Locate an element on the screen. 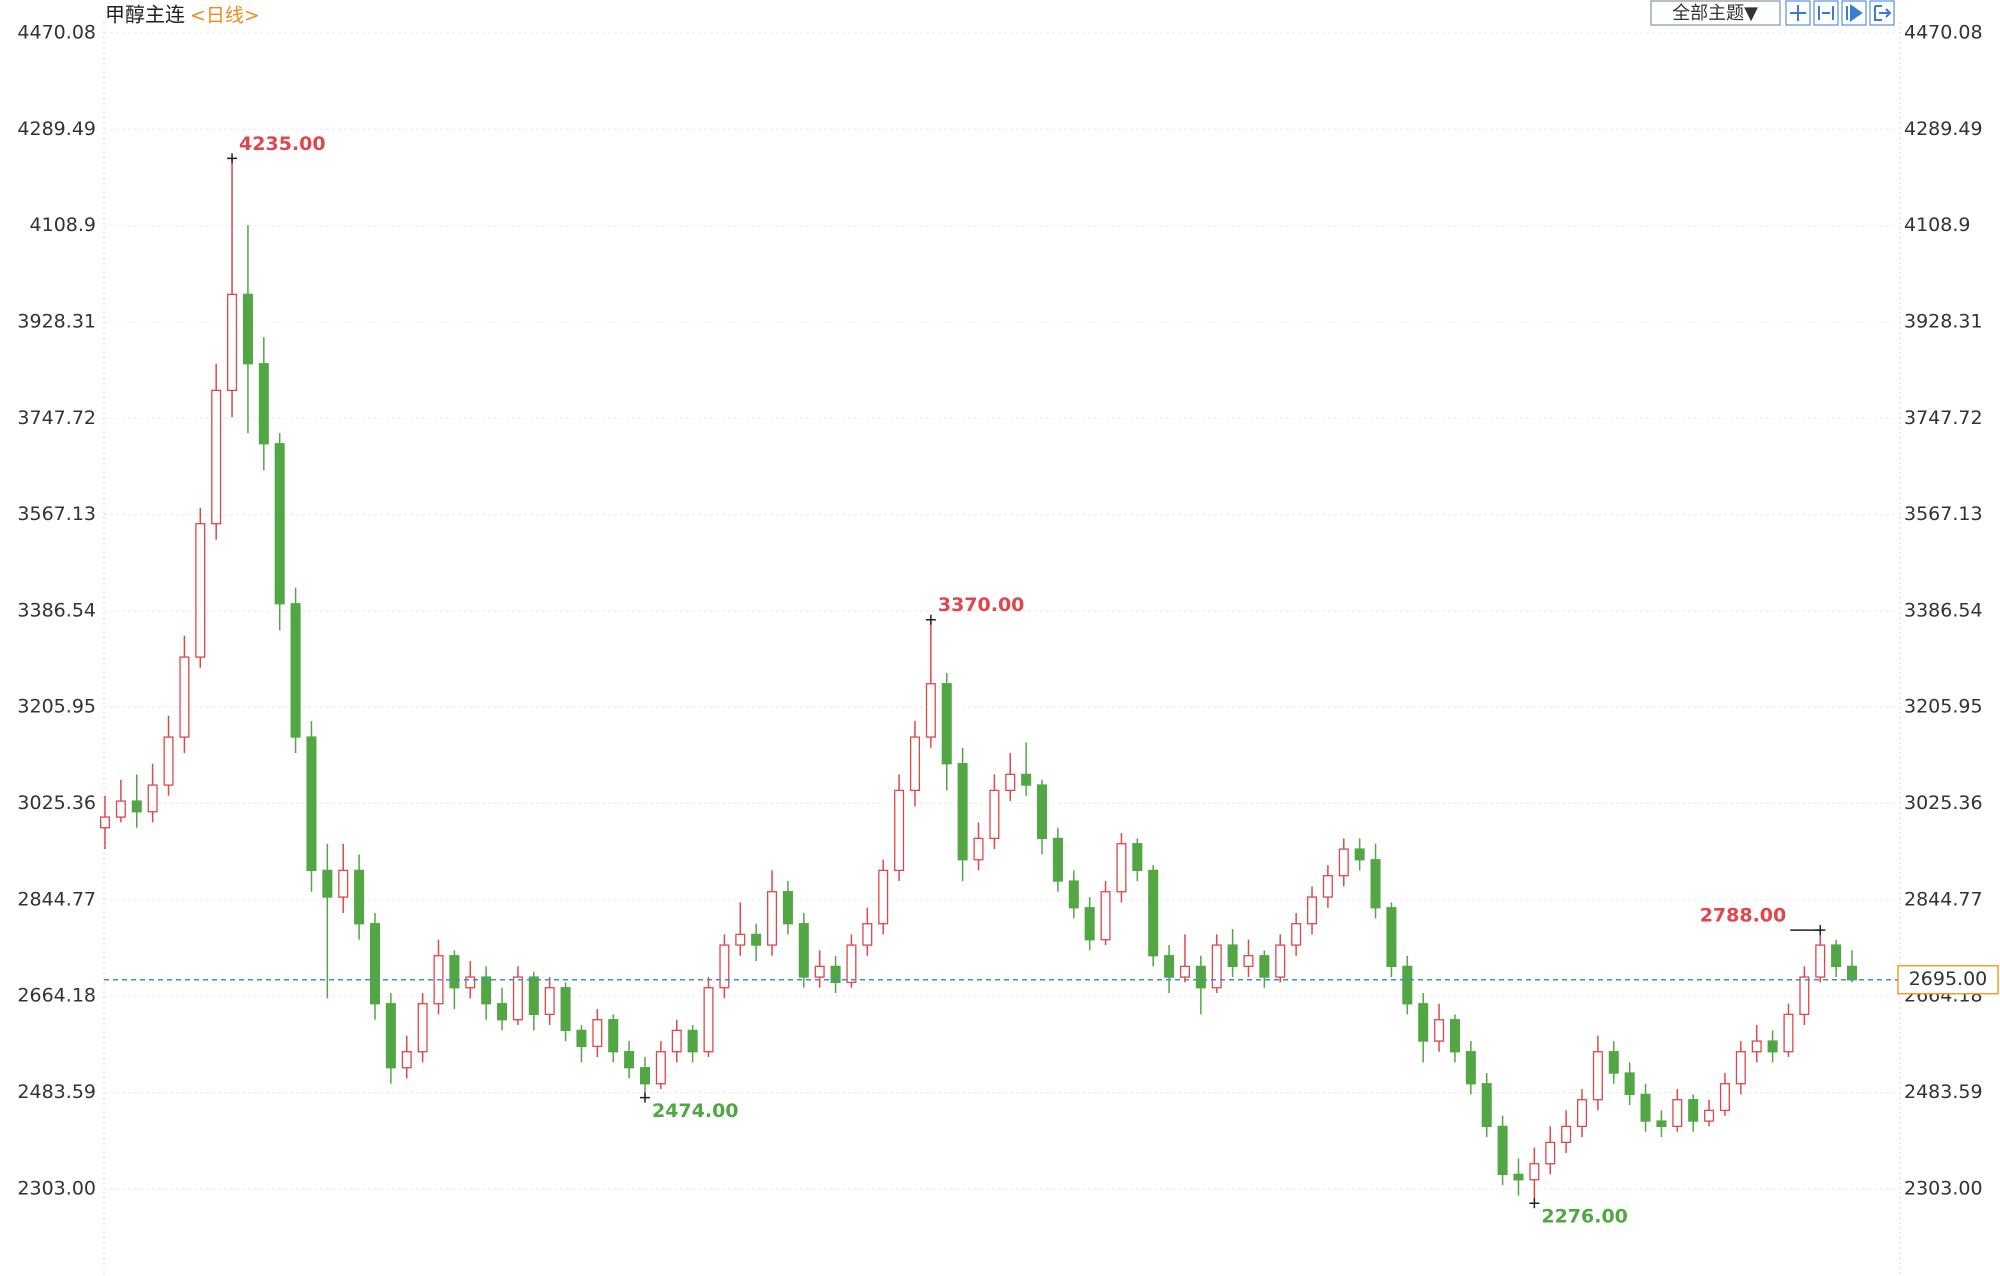 The image size is (2000, 1276). y-tick-label: 4289.49 is located at coordinates (56, 129).